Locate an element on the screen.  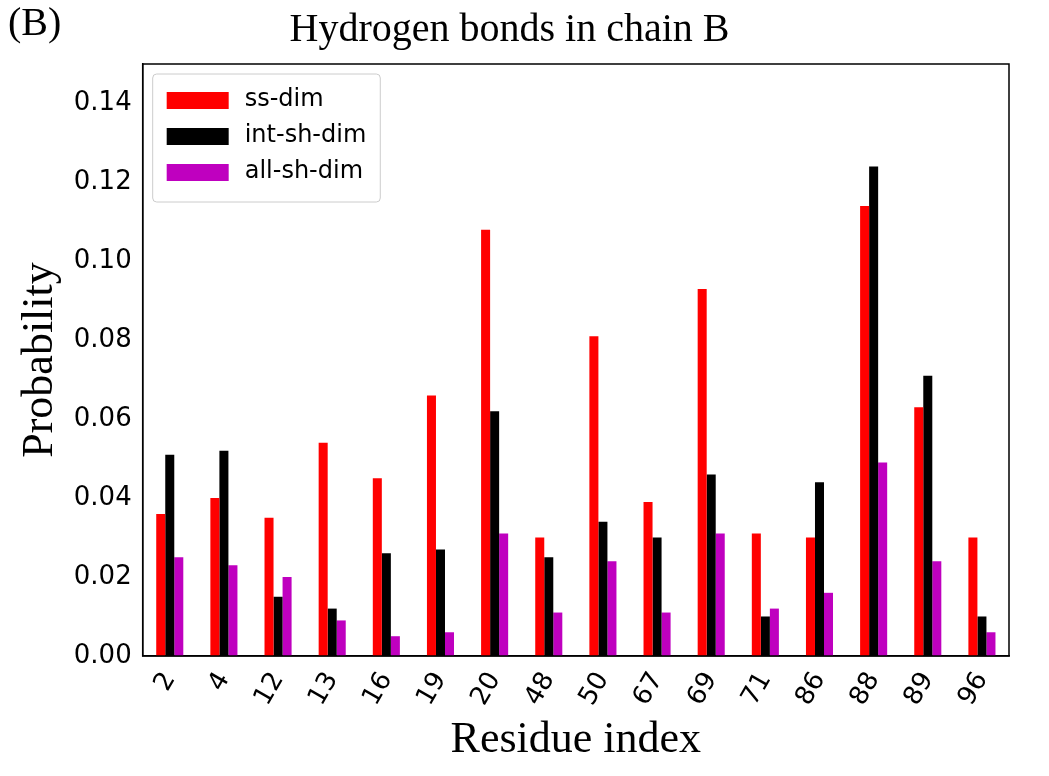
y-tick-label: 0.08 is located at coordinates (102, 337).